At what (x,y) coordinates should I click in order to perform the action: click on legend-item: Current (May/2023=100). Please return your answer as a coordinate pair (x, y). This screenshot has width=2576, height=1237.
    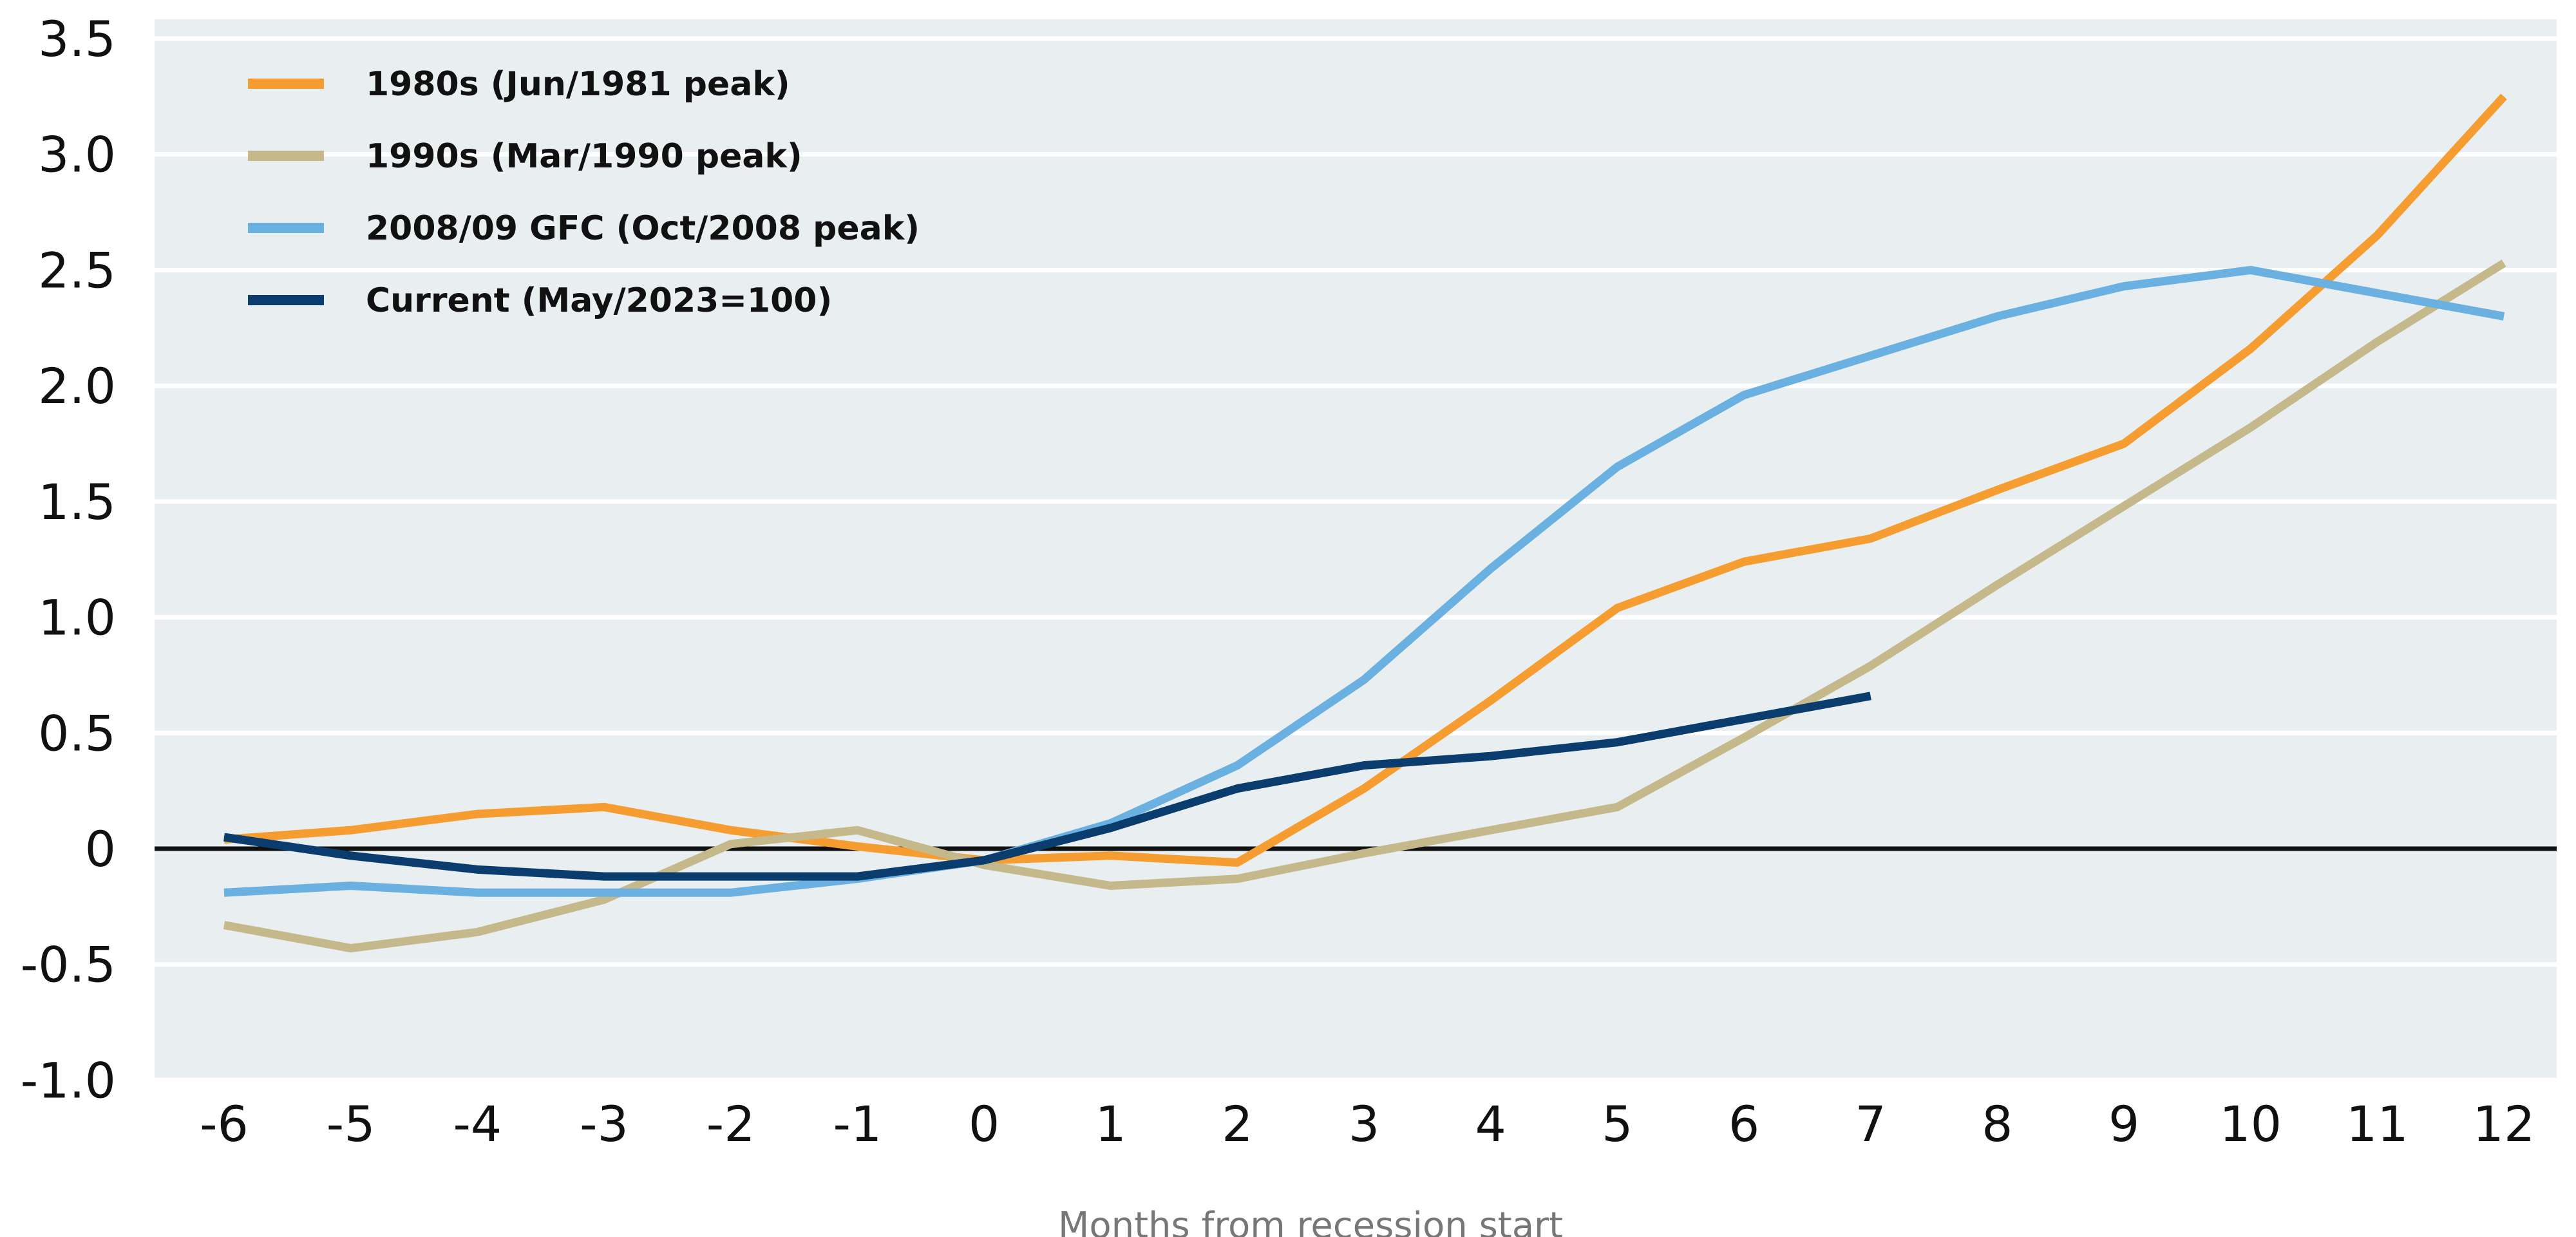
    Looking at the image, I should click on (540, 300).